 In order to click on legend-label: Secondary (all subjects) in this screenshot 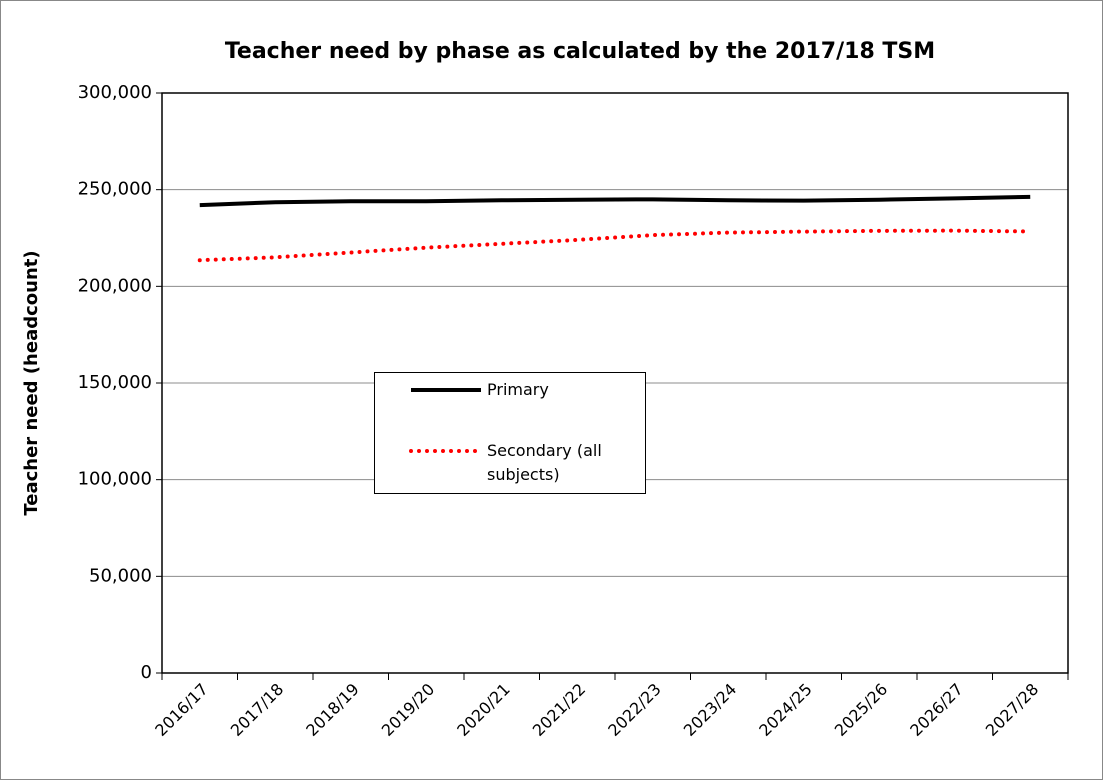, I will do `click(544, 462)`.